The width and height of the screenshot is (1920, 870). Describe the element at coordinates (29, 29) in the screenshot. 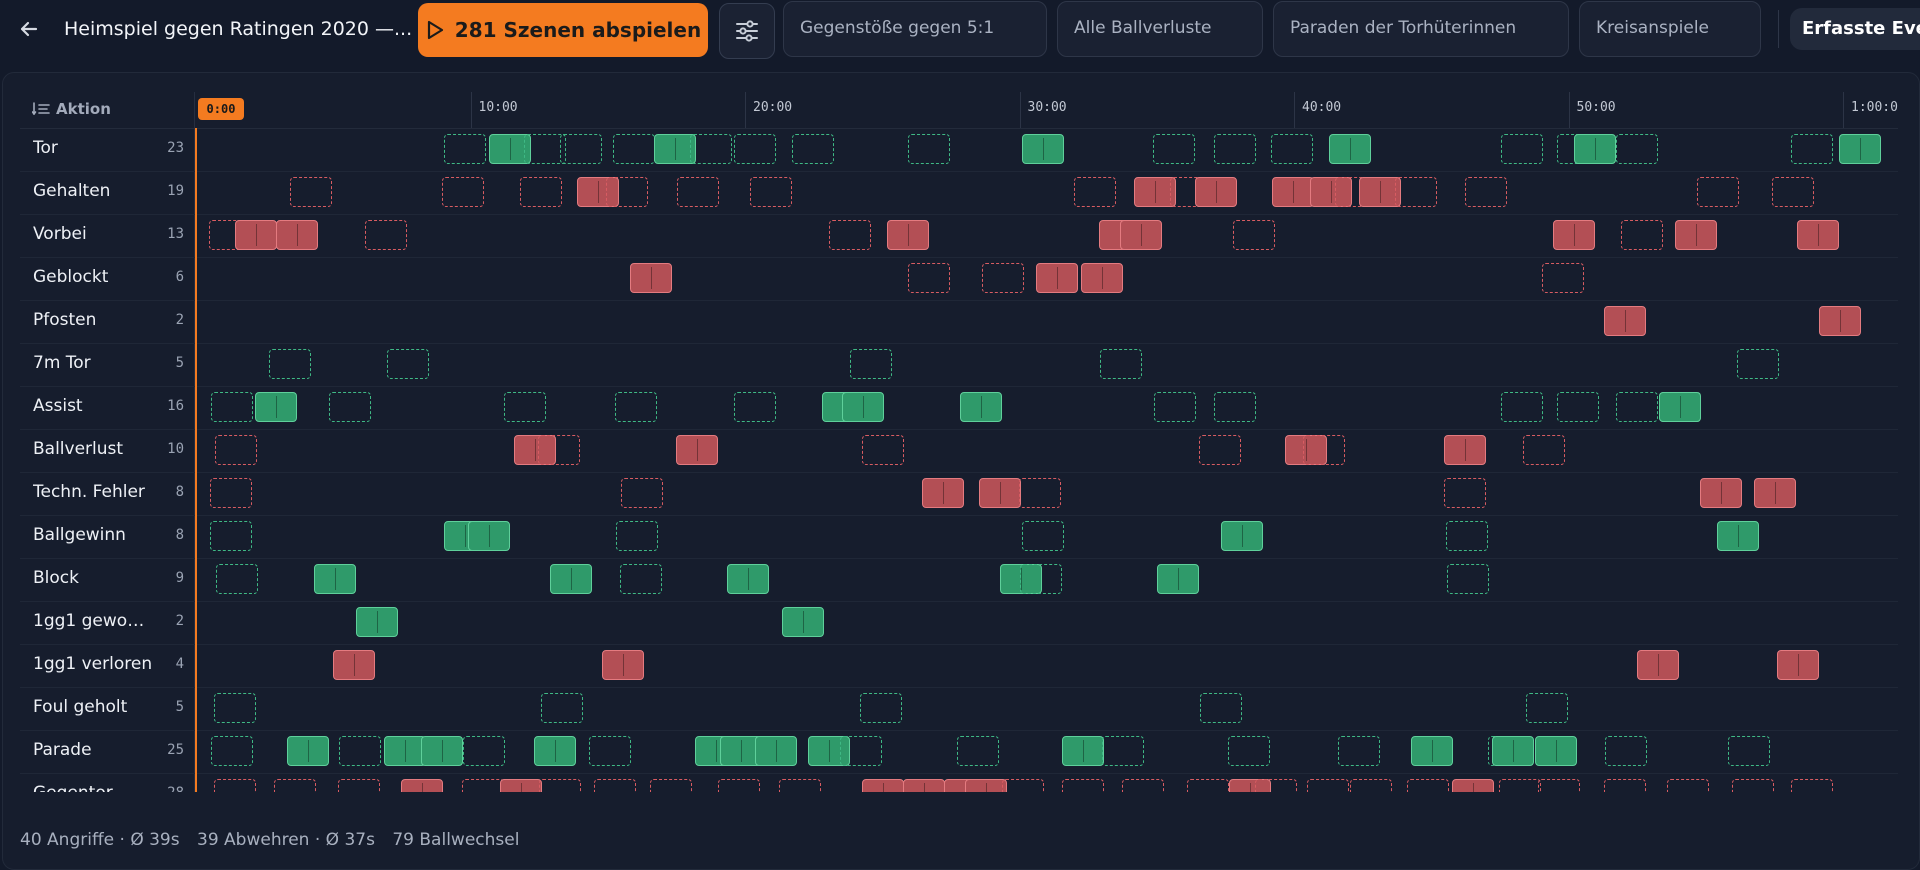

I see `back-button` at that location.